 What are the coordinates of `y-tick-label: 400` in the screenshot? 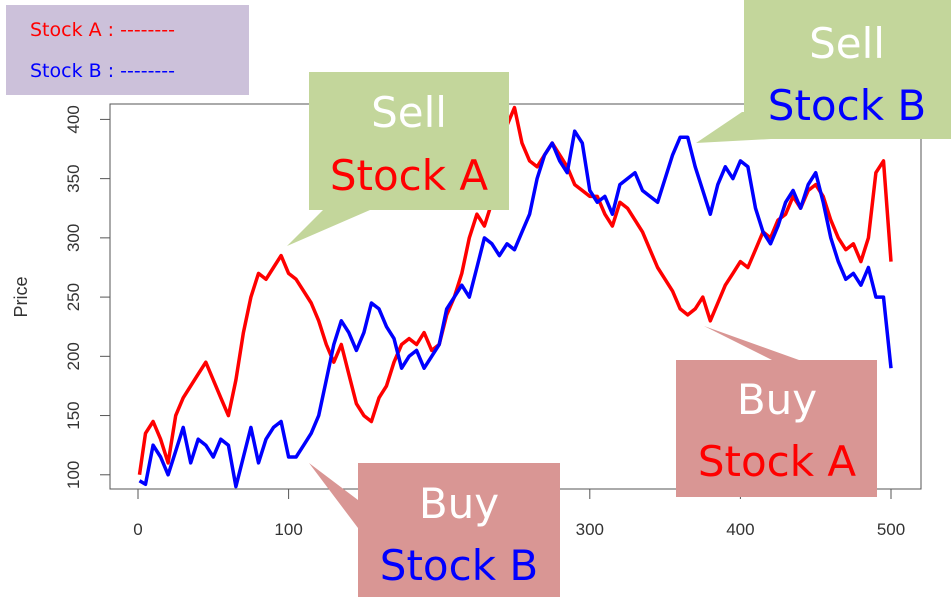 It's located at (73, 119).